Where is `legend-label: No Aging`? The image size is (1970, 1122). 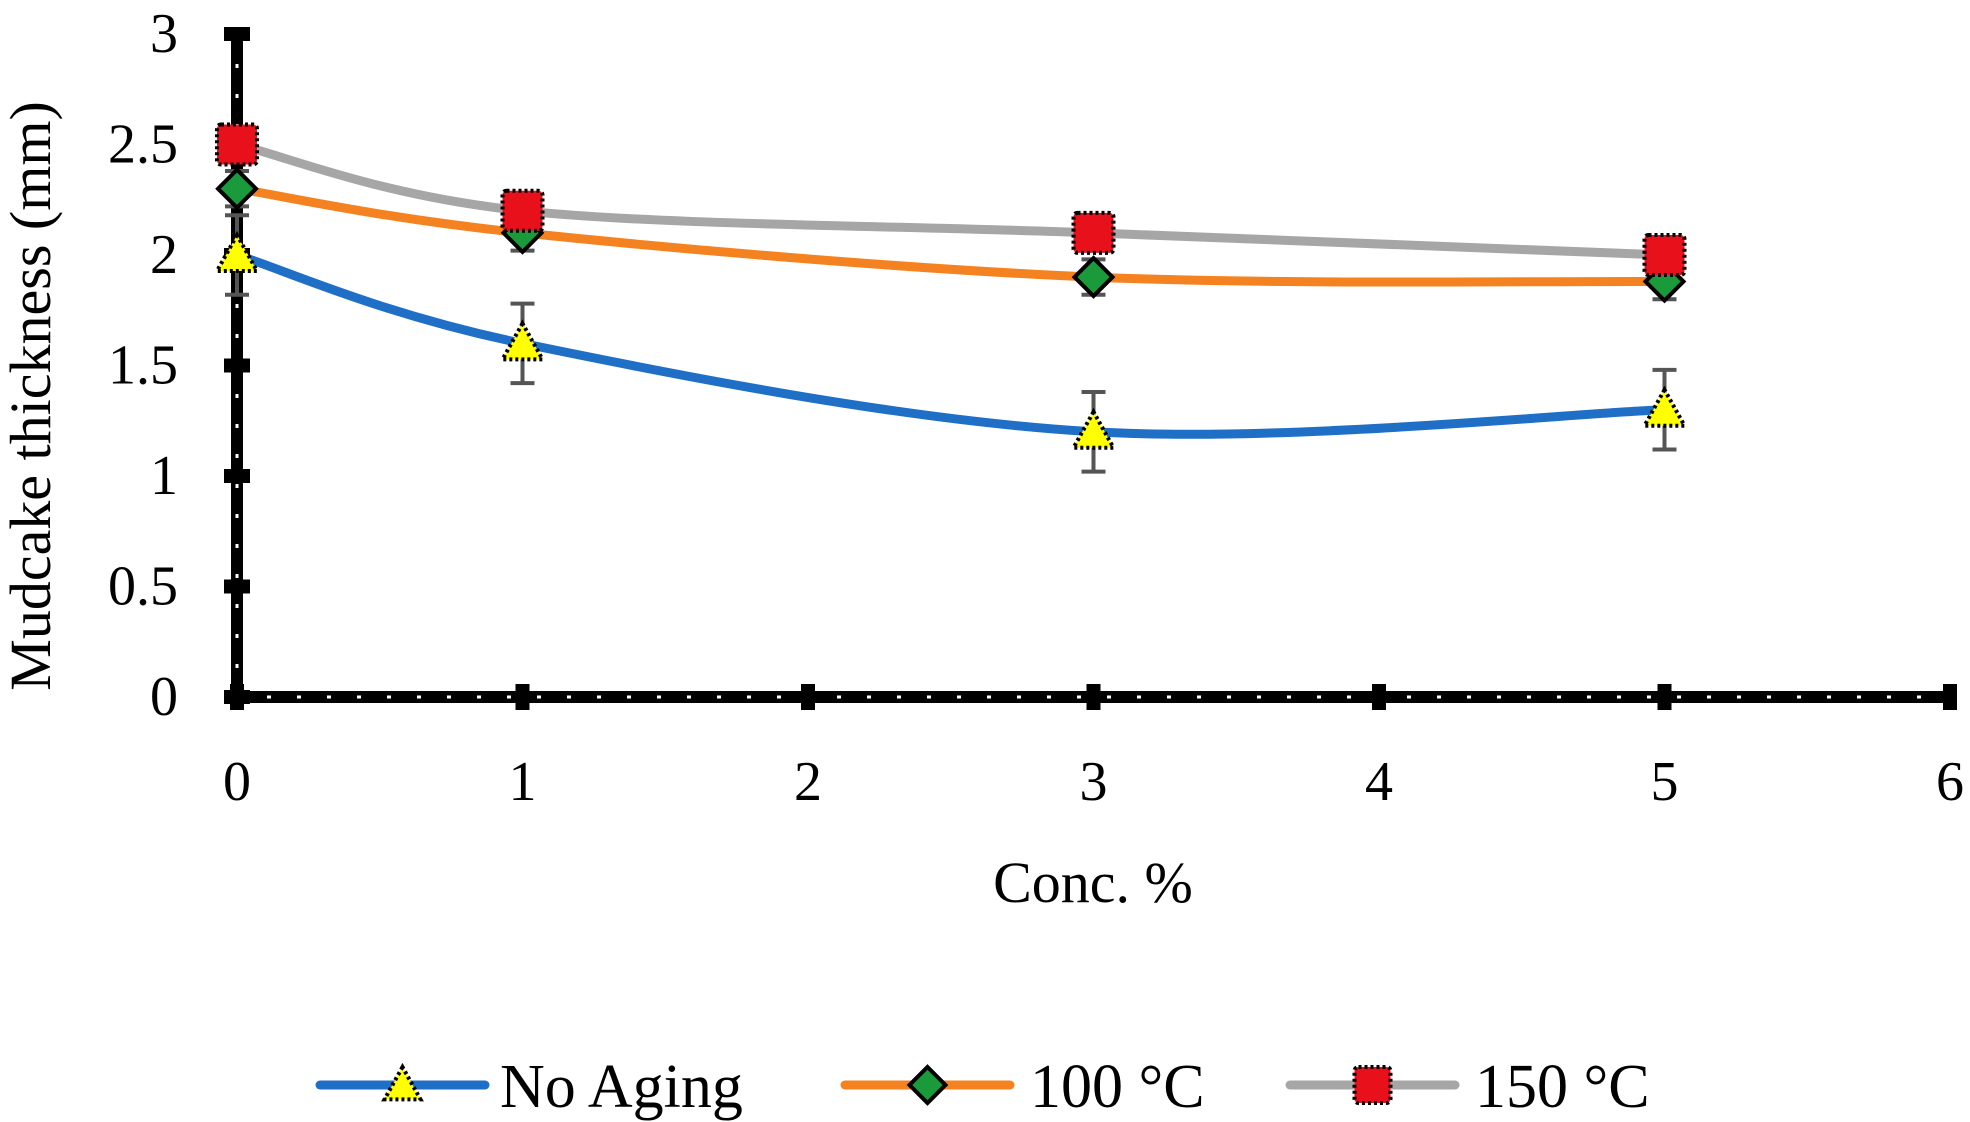
legend-label: No Aging is located at coordinates (621, 1087).